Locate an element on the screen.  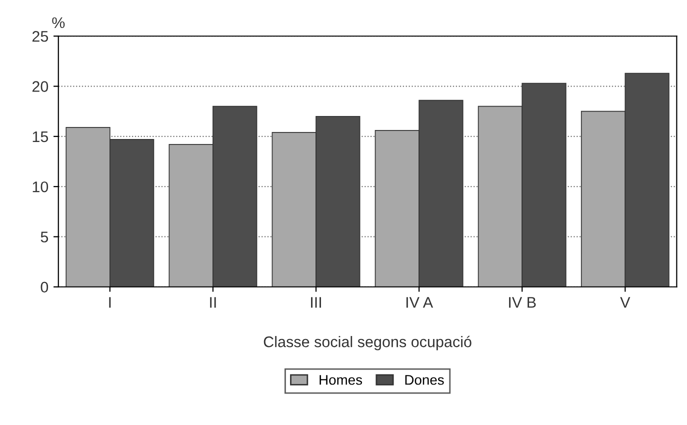
x-tick-label: III is located at coordinates (316, 302).